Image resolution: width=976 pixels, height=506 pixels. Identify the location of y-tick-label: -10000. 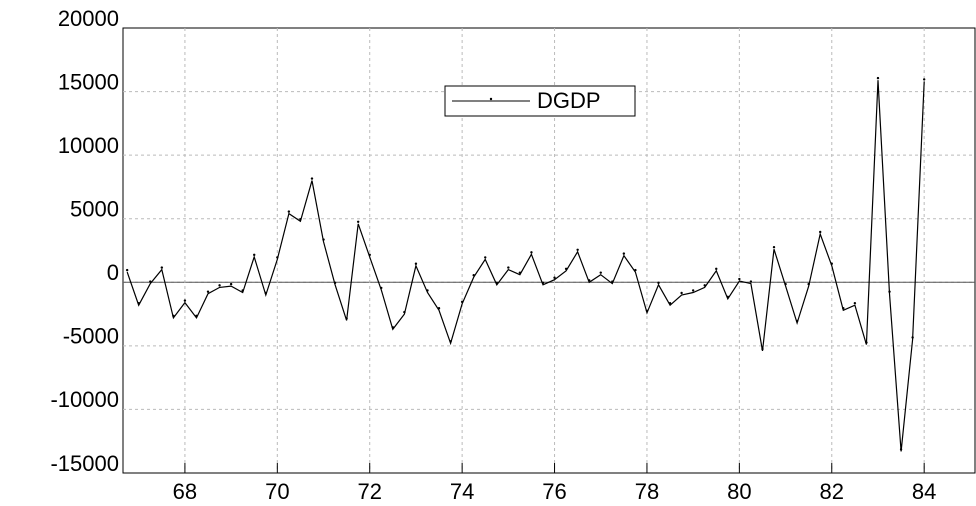
(84, 399).